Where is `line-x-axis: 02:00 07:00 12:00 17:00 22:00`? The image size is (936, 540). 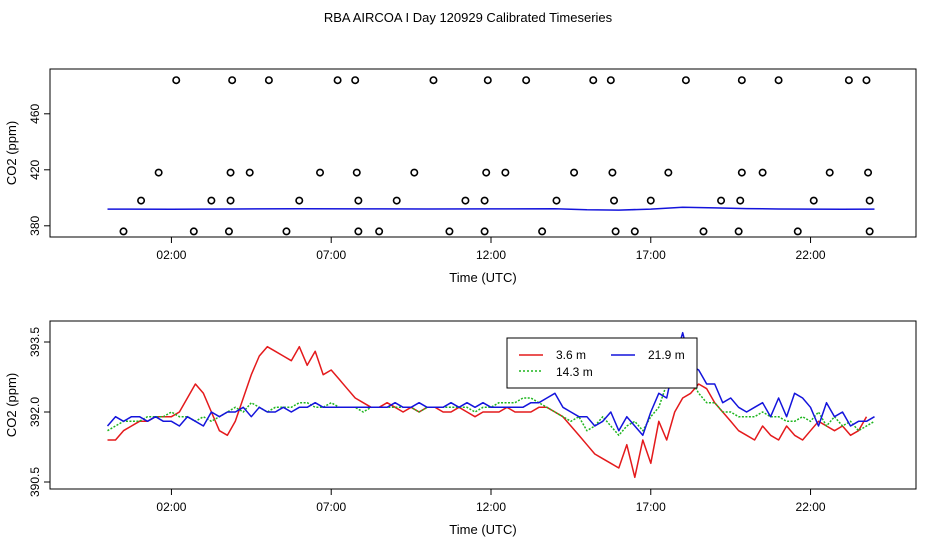 line-x-axis: 02:00 07:00 12:00 17:00 22:00 is located at coordinates (491, 501).